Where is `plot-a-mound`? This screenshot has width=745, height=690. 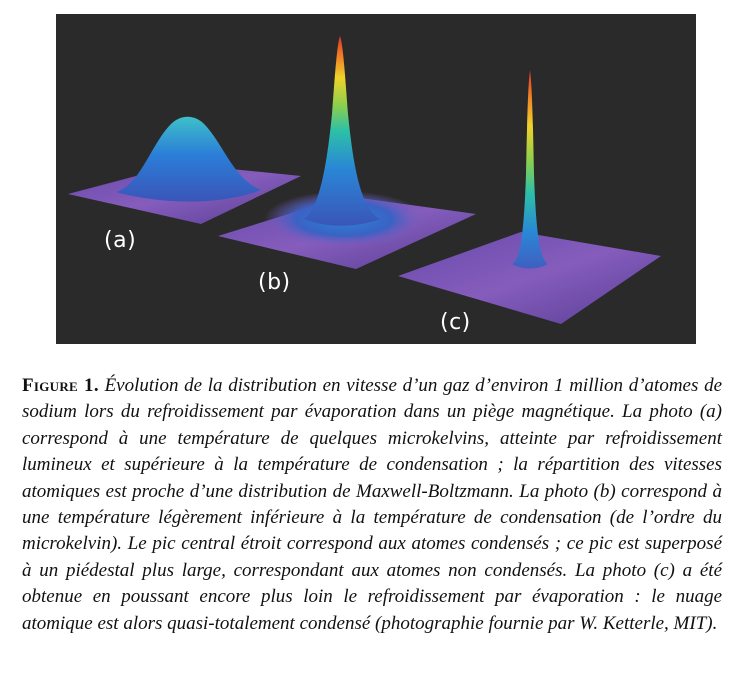 plot-a-mound is located at coordinates (188, 159).